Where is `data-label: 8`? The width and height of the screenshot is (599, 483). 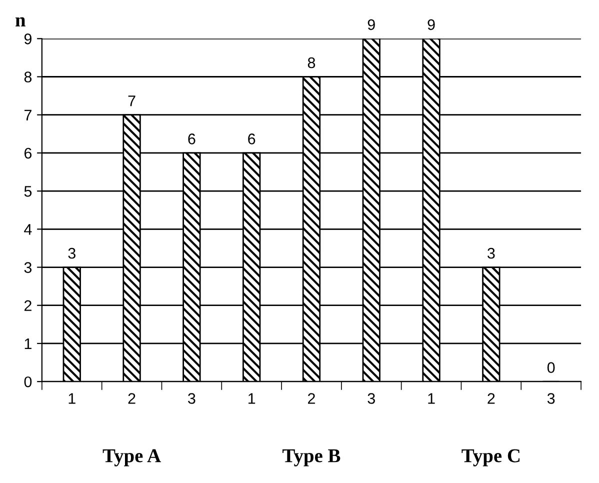 data-label: 8 is located at coordinates (312, 62).